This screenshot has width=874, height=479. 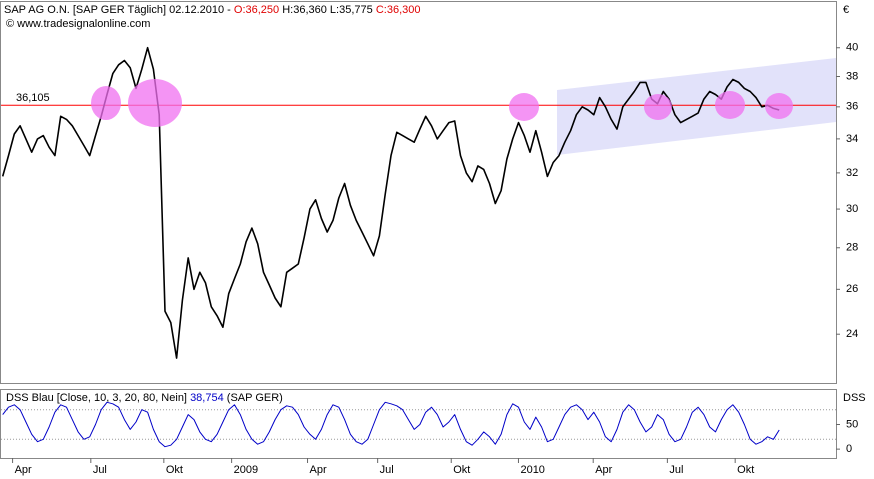 What do you see at coordinates (696, 106) in the screenshot?
I see `trend-channel` at bounding box center [696, 106].